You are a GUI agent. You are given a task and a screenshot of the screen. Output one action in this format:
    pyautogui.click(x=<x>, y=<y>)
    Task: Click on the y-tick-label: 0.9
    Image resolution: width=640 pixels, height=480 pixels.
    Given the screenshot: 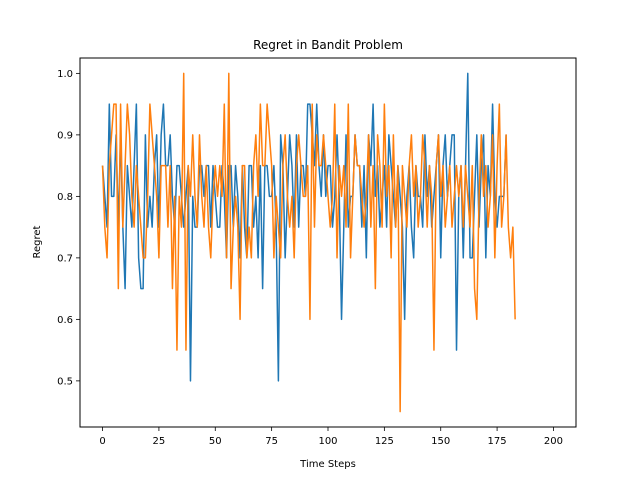 What is the action you would take?
    pyautogui.click(x=65, y=135)
    